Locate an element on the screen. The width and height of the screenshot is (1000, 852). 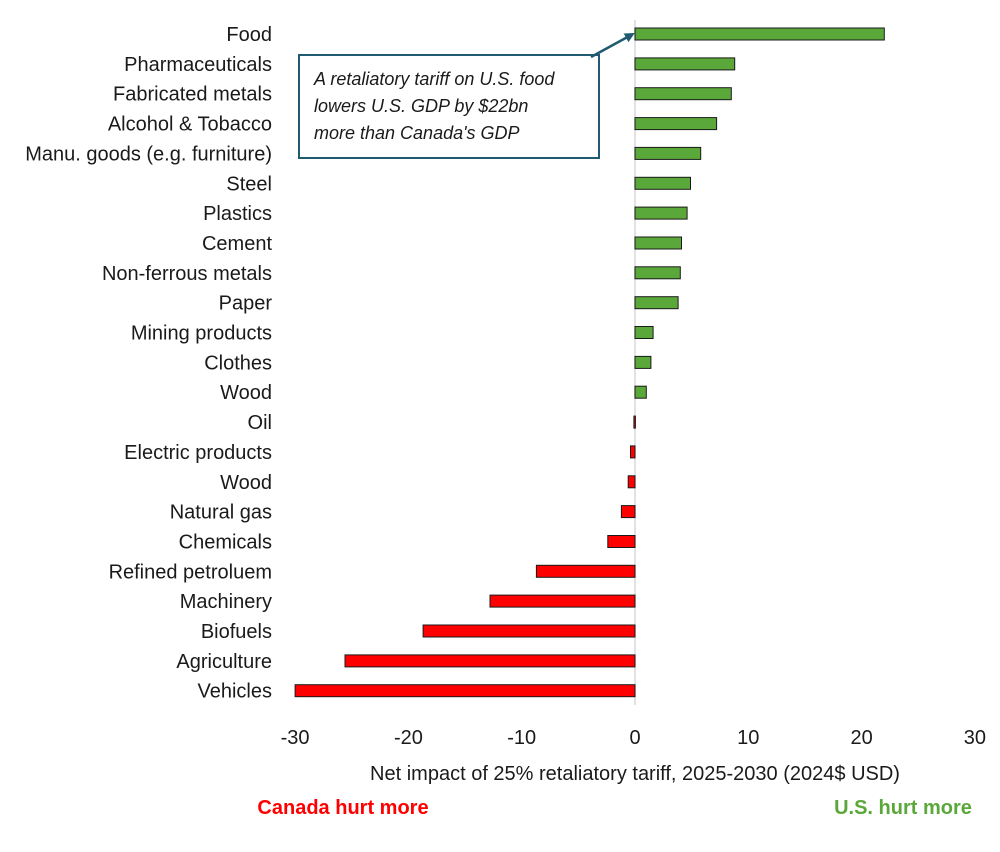
category-label-11: Clothes is located at coordinates (238, 363).